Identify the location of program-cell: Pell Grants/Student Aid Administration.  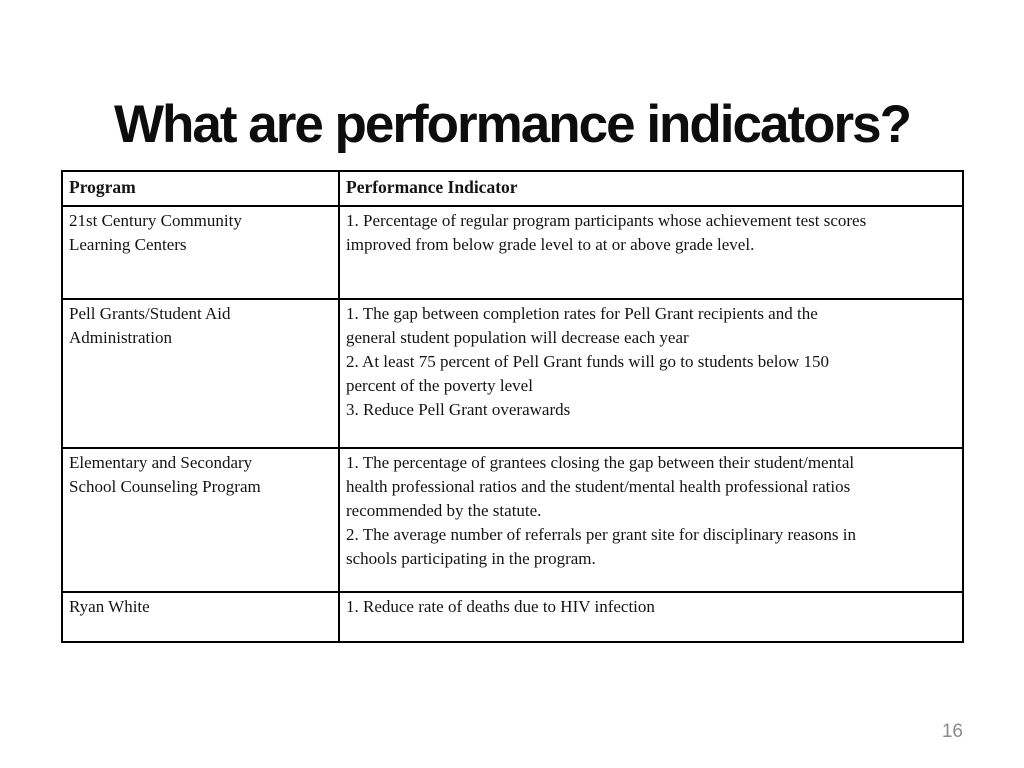
(200, 373).